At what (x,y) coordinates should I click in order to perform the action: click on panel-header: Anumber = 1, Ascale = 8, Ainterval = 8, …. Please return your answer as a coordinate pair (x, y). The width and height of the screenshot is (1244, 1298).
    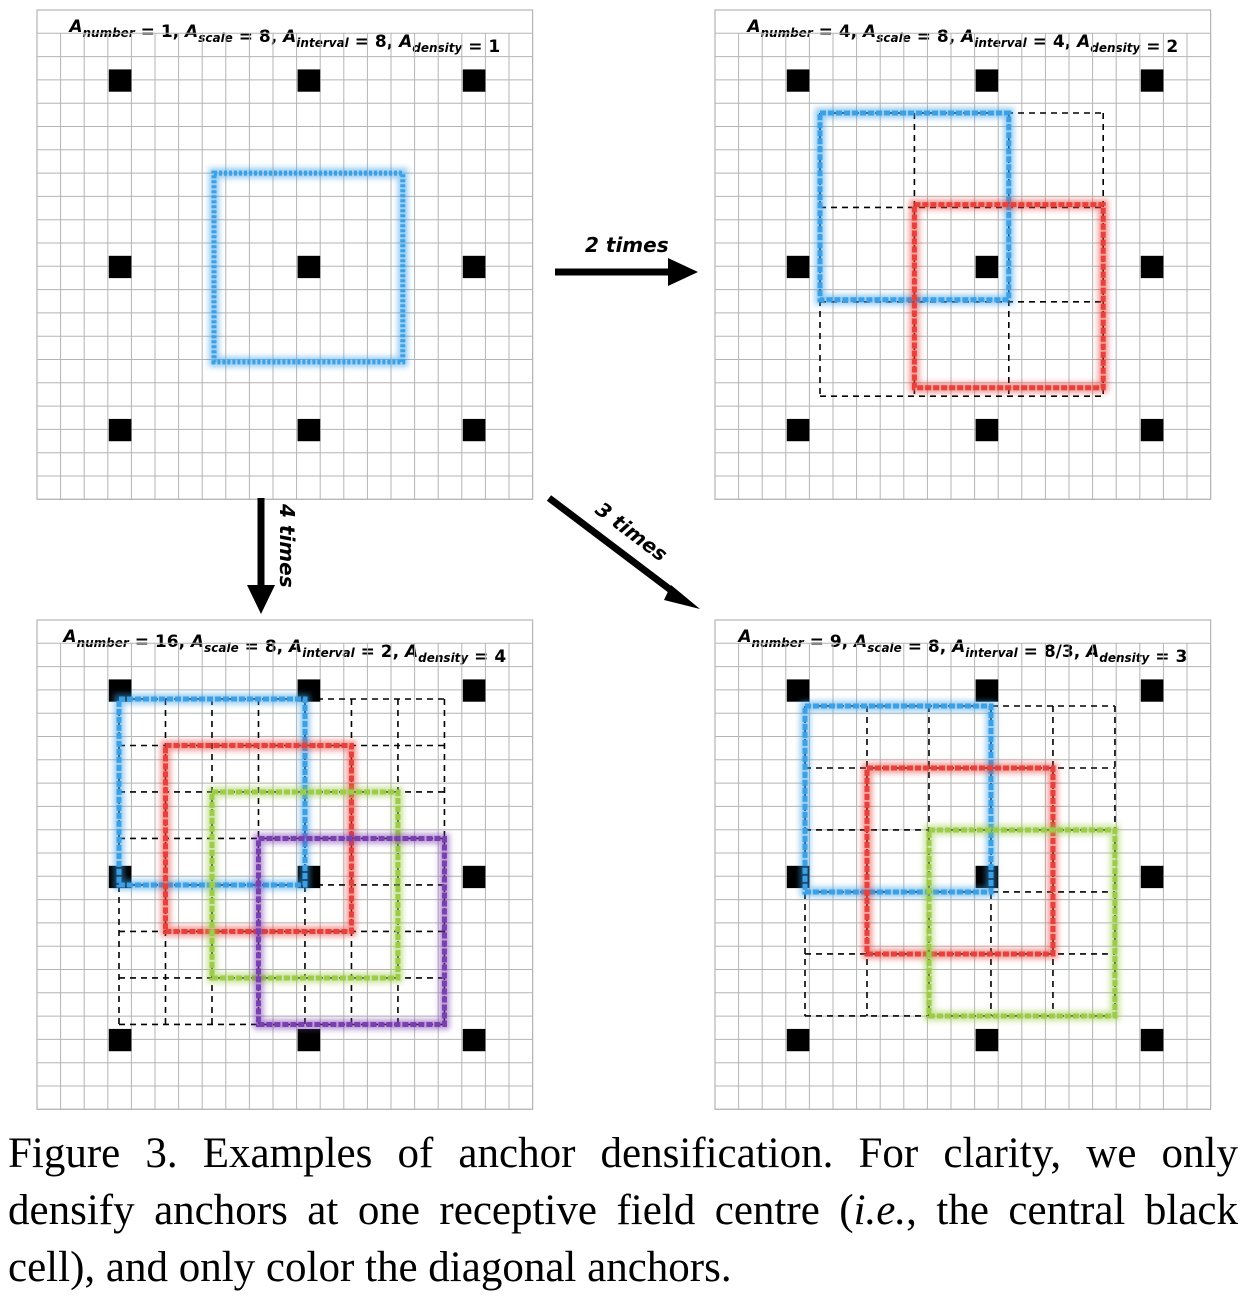
    Looking at the image, I should click on (283, 37).